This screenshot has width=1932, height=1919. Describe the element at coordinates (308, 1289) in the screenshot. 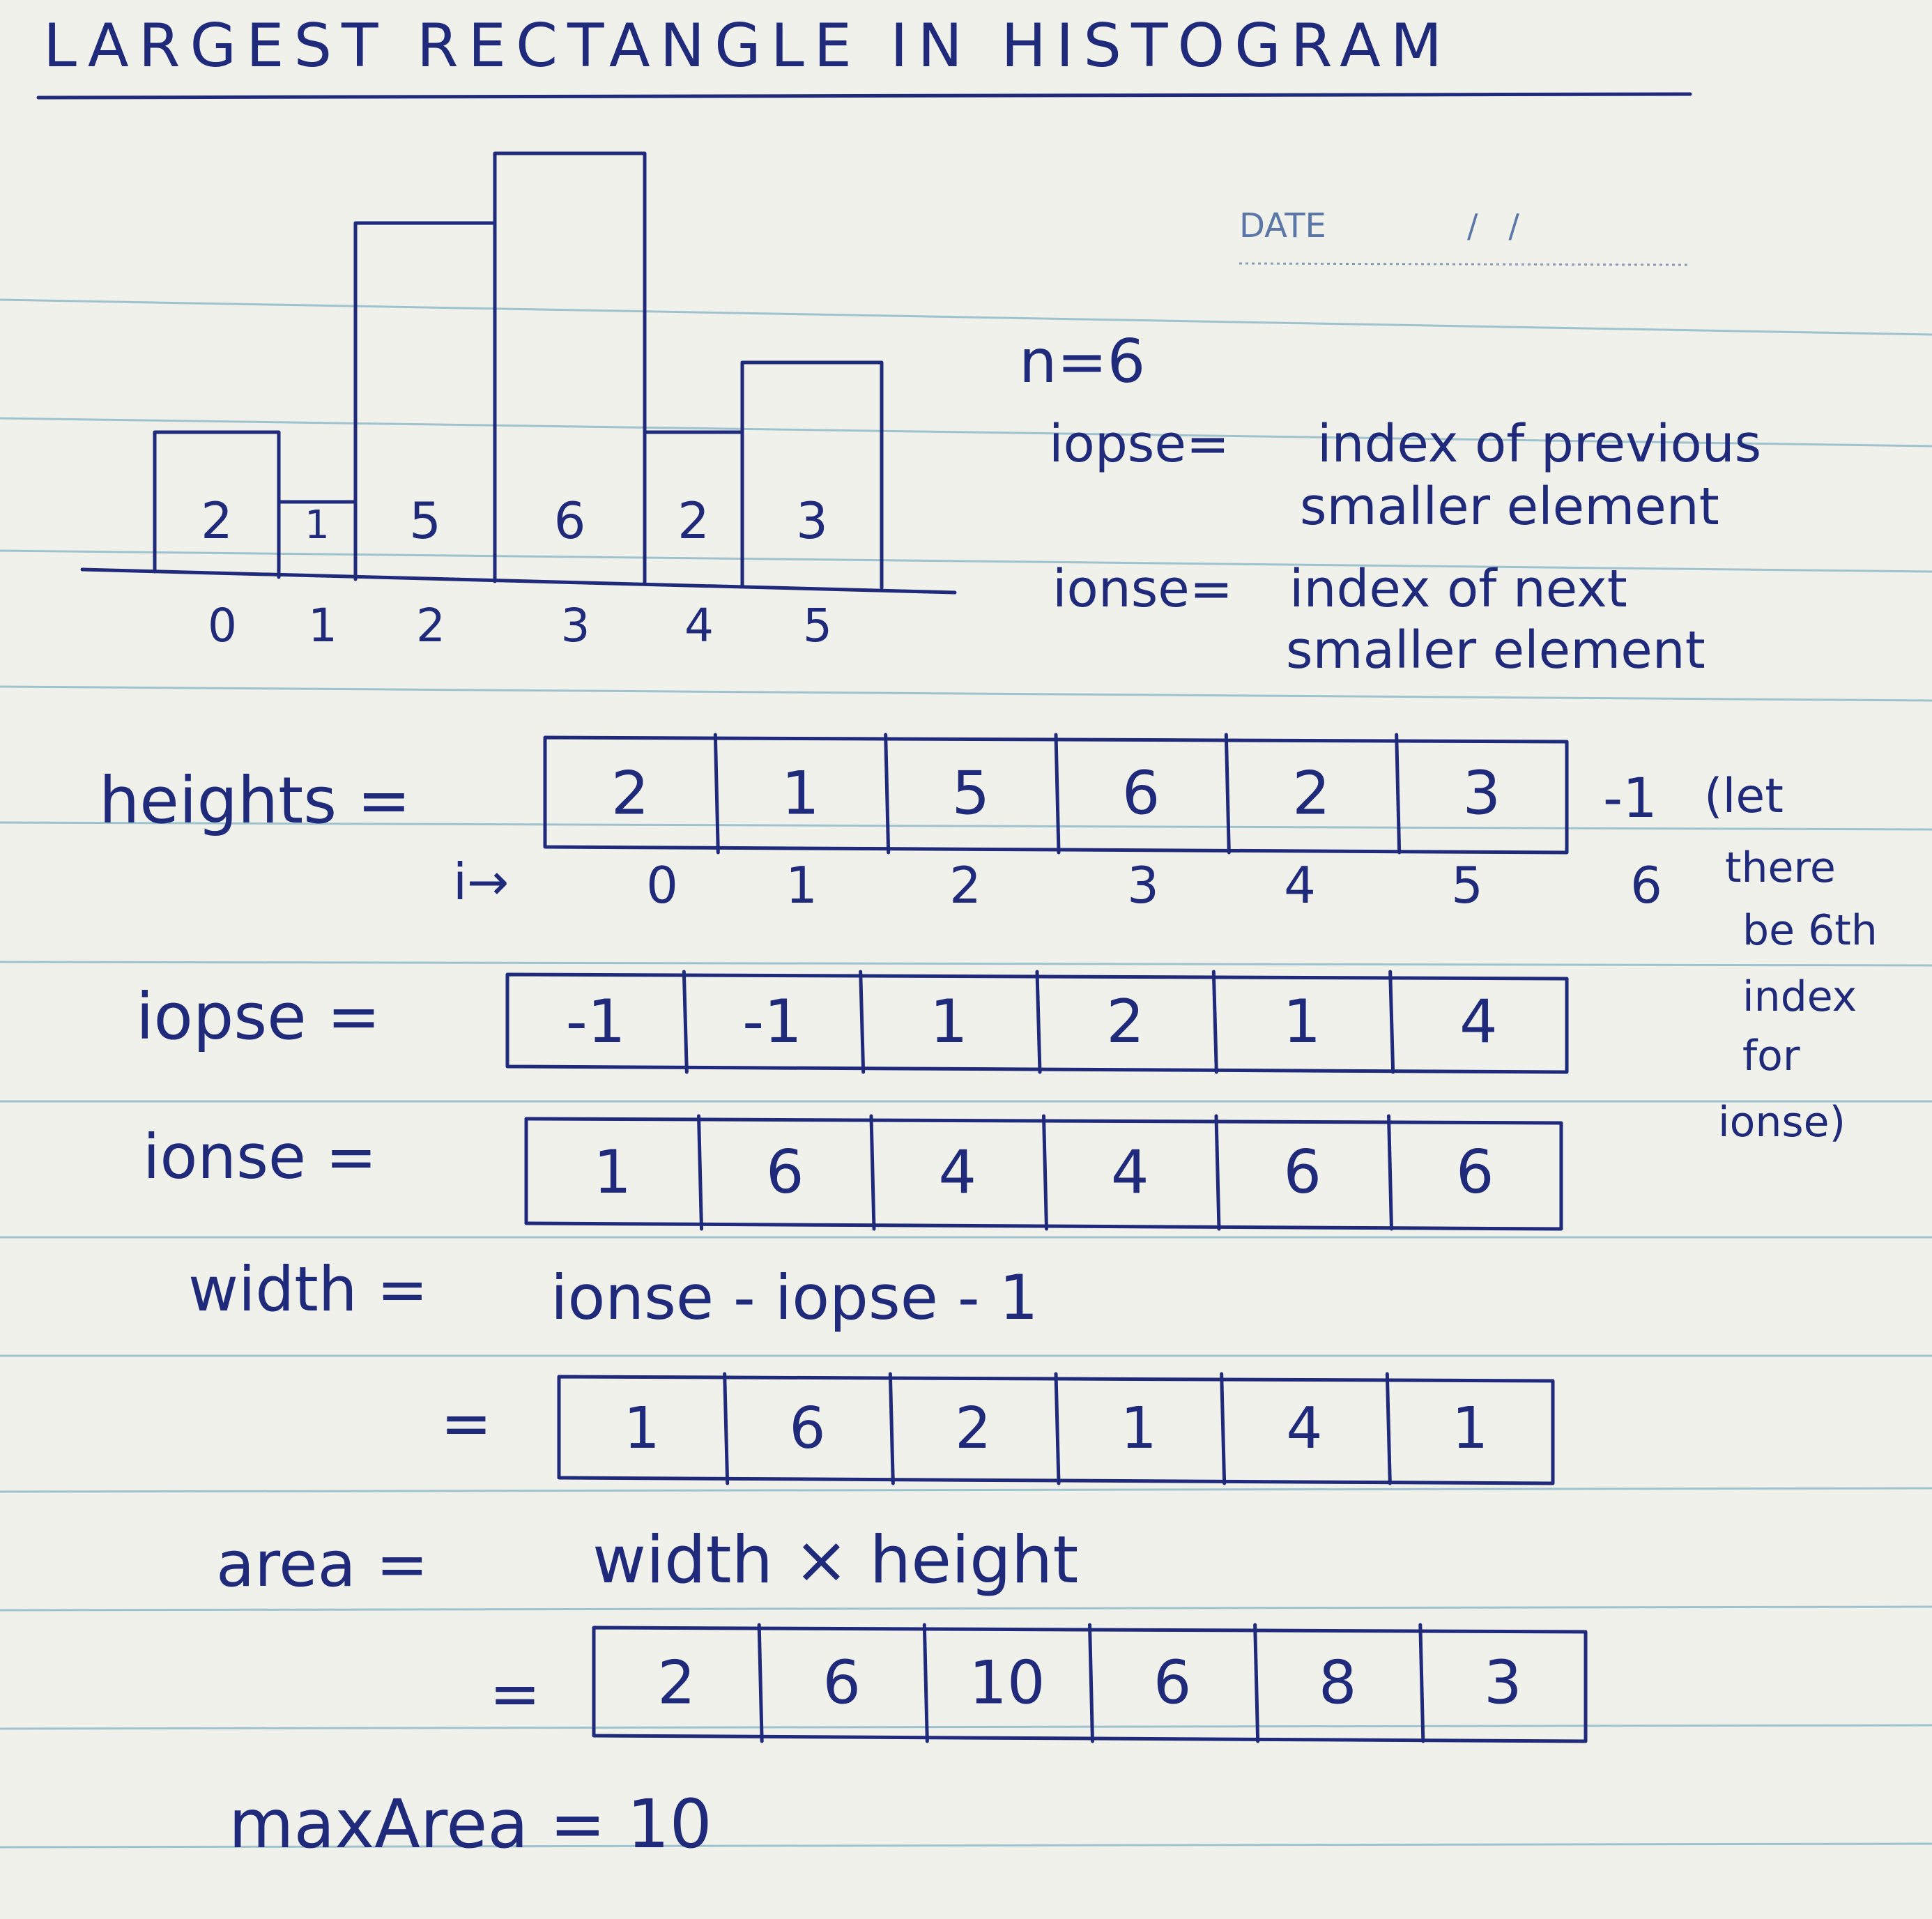

I see `width-label: width =` at that location.